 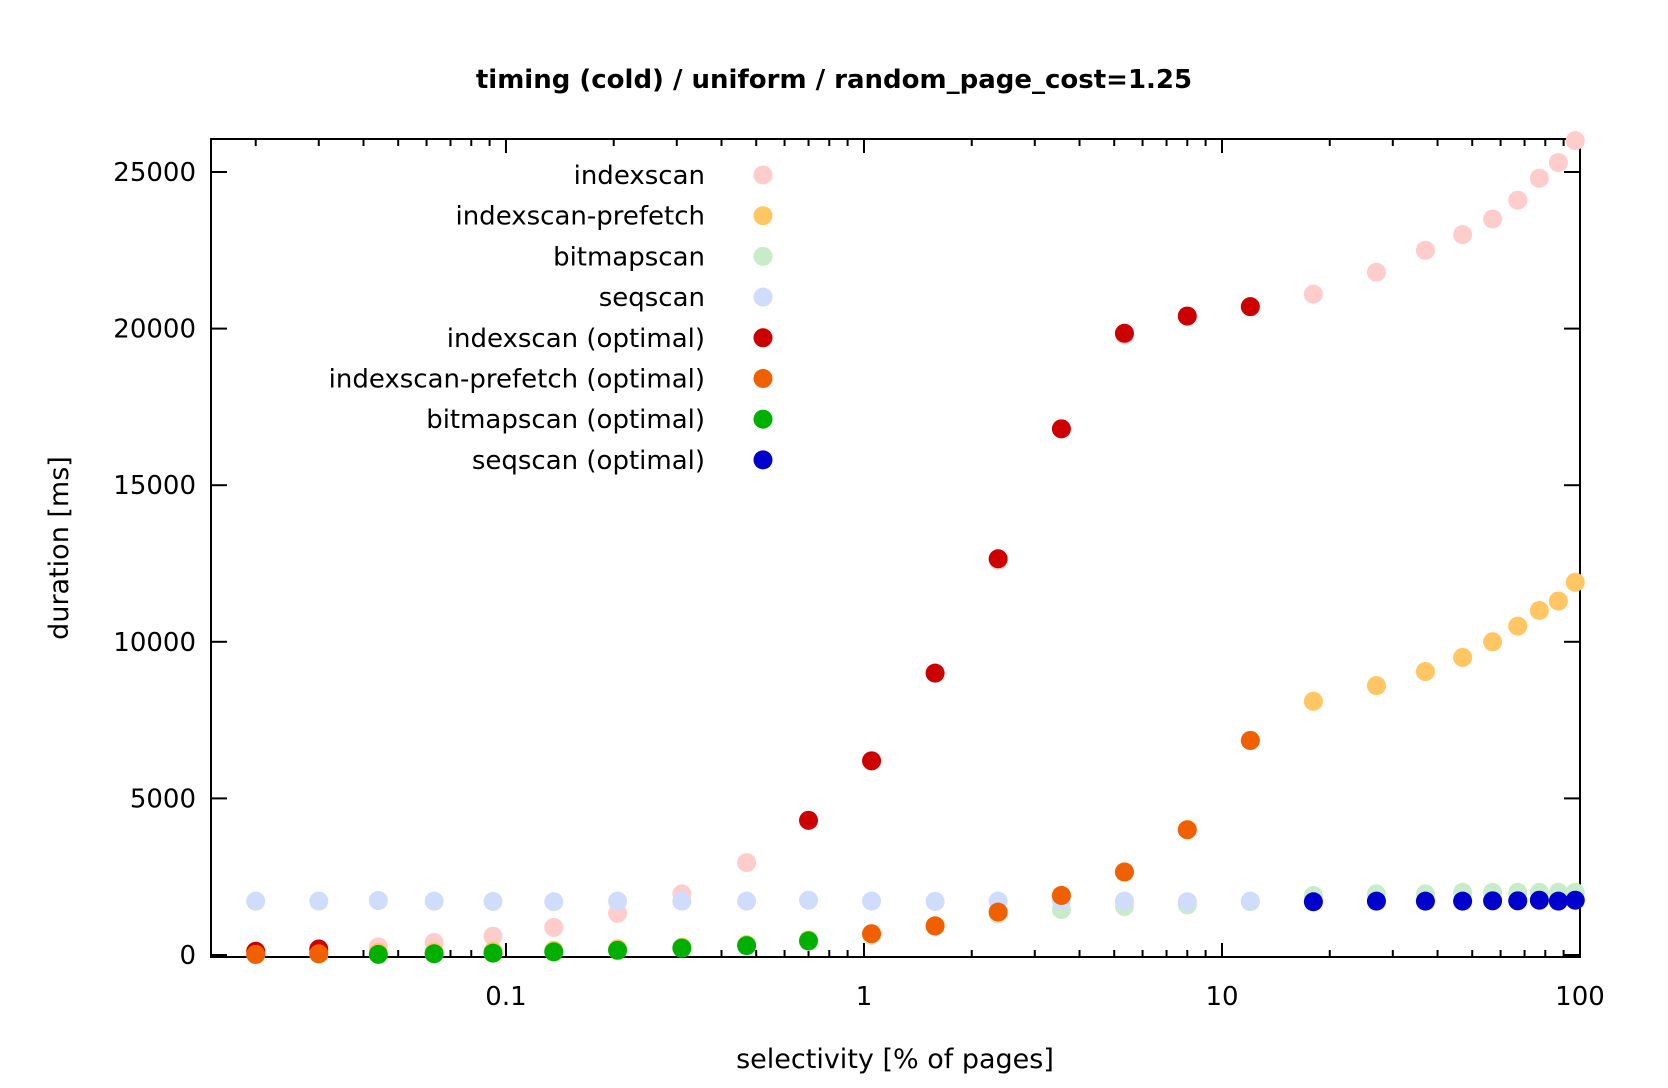 What do you see at coordinates (163, 799) in the screenshot?
I see `y-tick-label: 5000` at bounding box center [163, 799].